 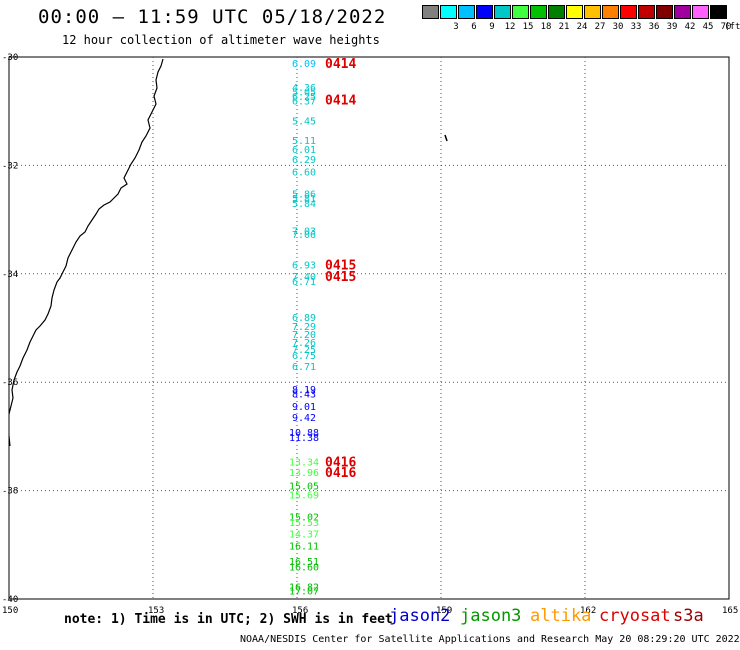 I want to click on wave-height-label: 6.89, so click(x=304, y=318).